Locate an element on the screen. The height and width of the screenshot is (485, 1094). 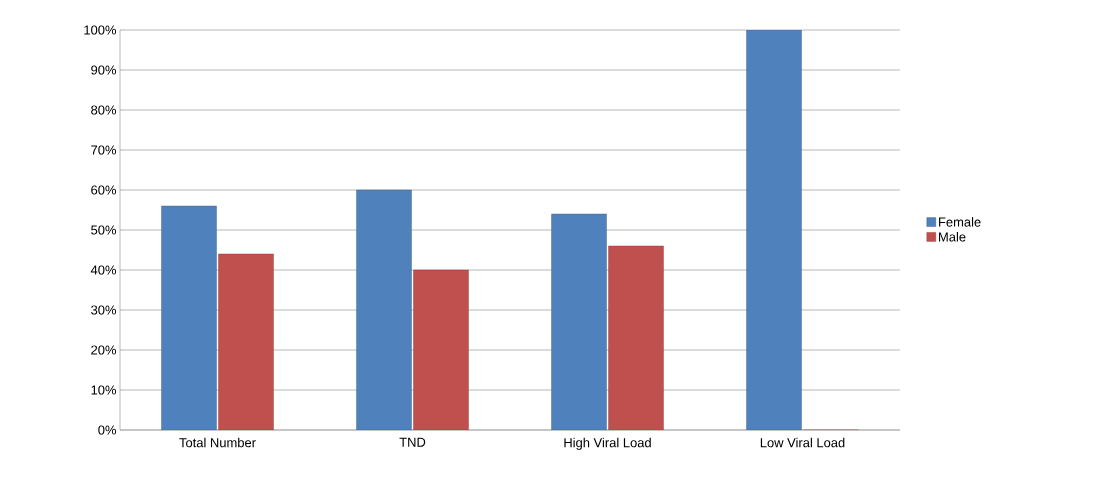
y-tick-label: 80% is located at coordinates (104, 110).